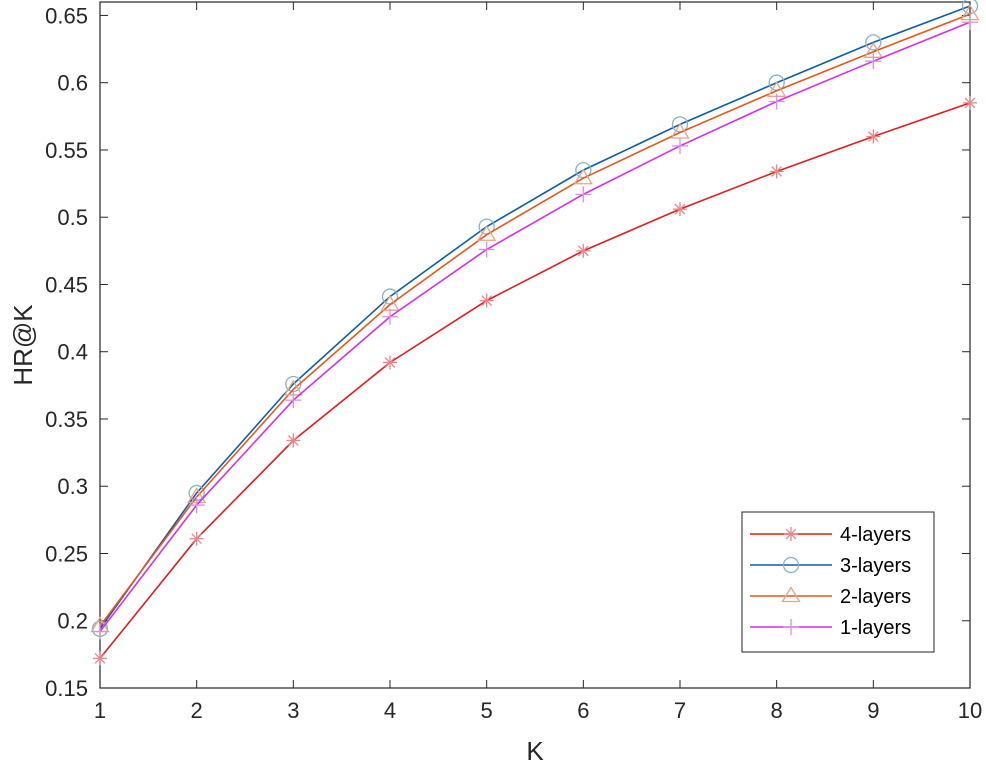  What do you see at coordinates (66, 150) in the screenshot?
I see `y-tick-label: 0.55` at bounding box center [66, 150].